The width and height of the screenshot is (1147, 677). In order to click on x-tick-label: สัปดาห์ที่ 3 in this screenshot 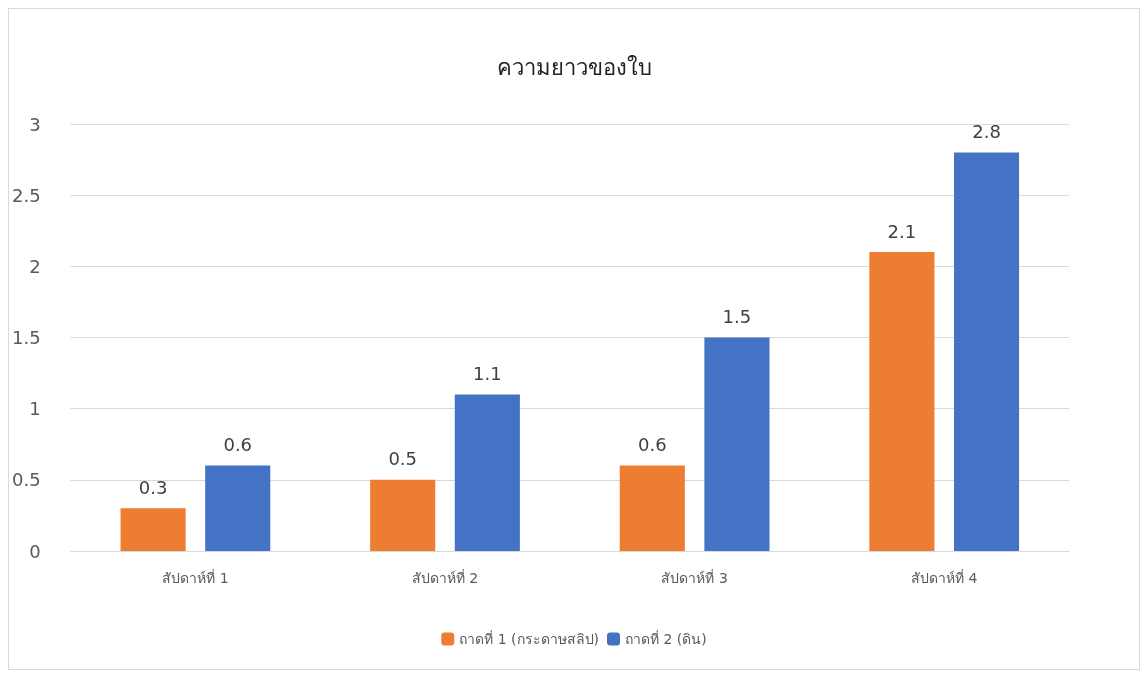, I will do `click(694, 577)`.